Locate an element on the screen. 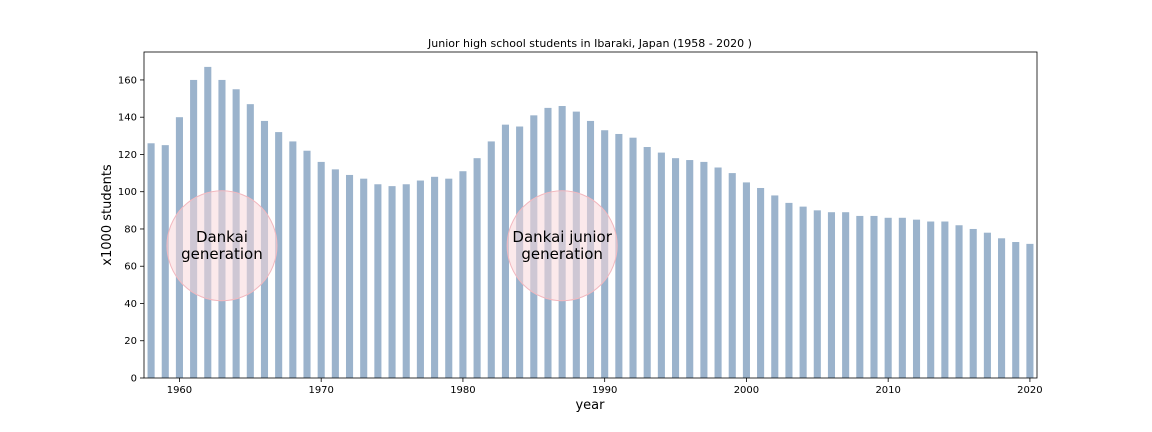  bar-2001 is located at coordinates (761, 282).